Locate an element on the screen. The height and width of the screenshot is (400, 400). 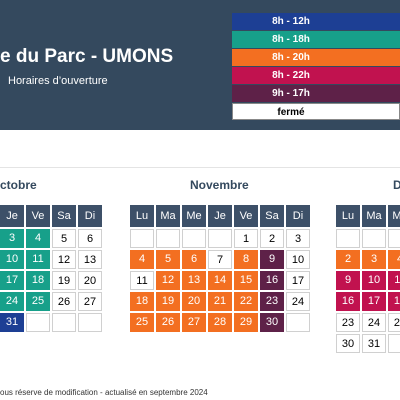
day-cell: 22 is located at coordinates (246, 301).